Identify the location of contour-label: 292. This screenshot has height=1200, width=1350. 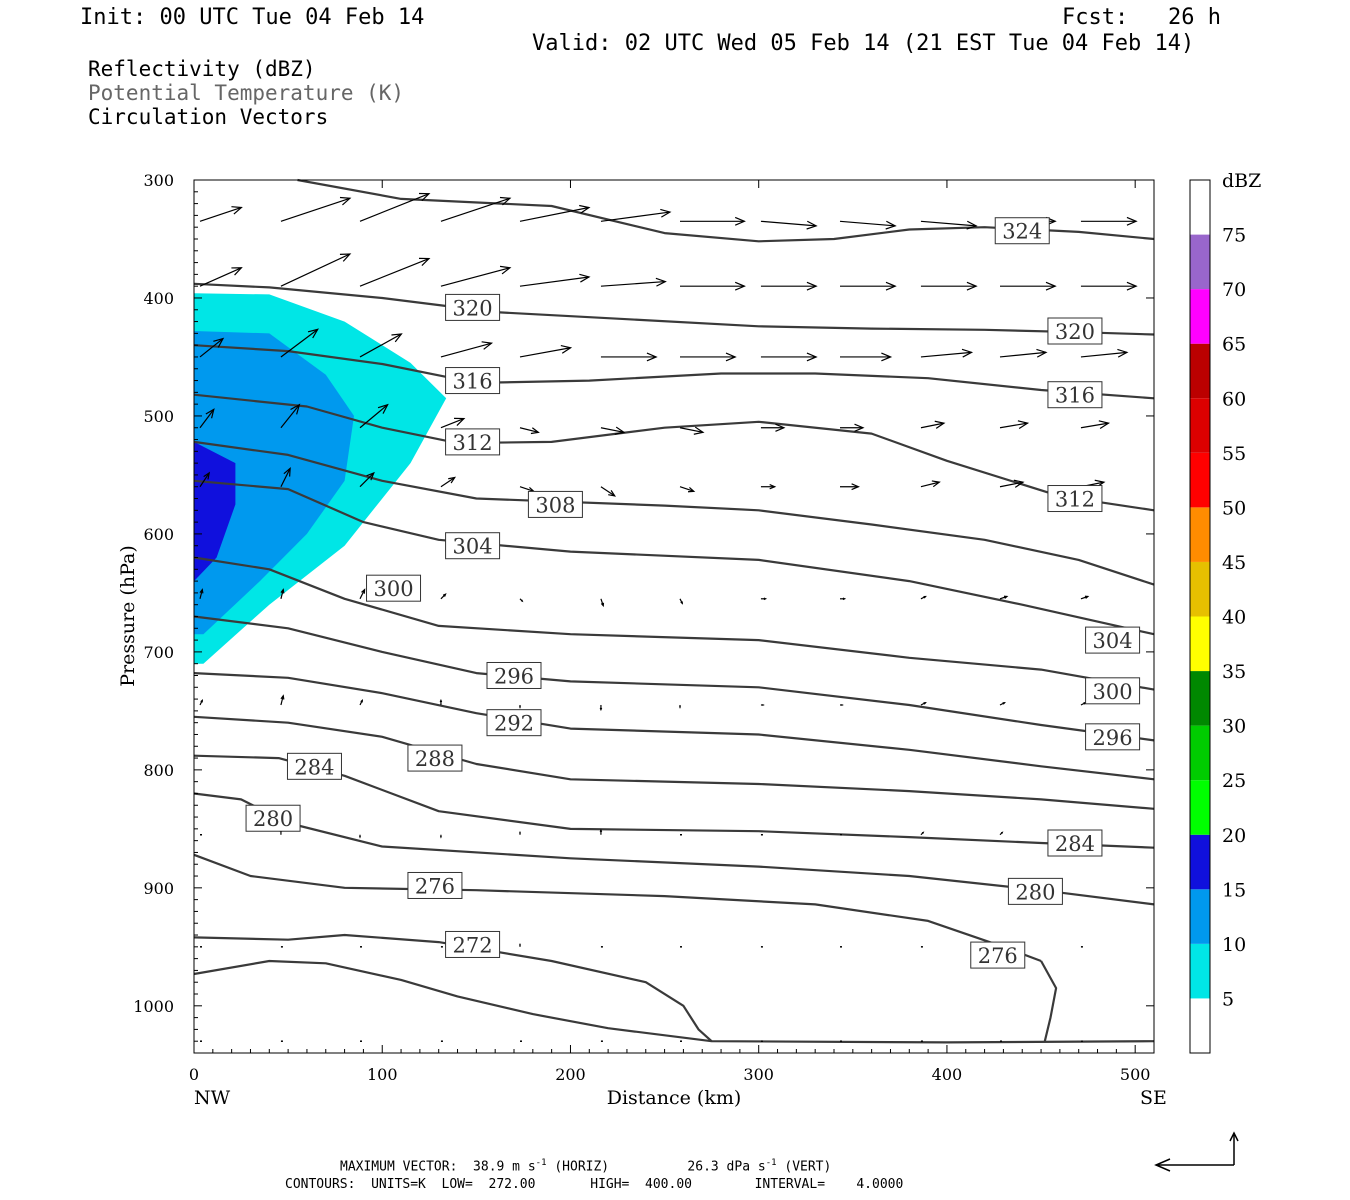
(514, 723).